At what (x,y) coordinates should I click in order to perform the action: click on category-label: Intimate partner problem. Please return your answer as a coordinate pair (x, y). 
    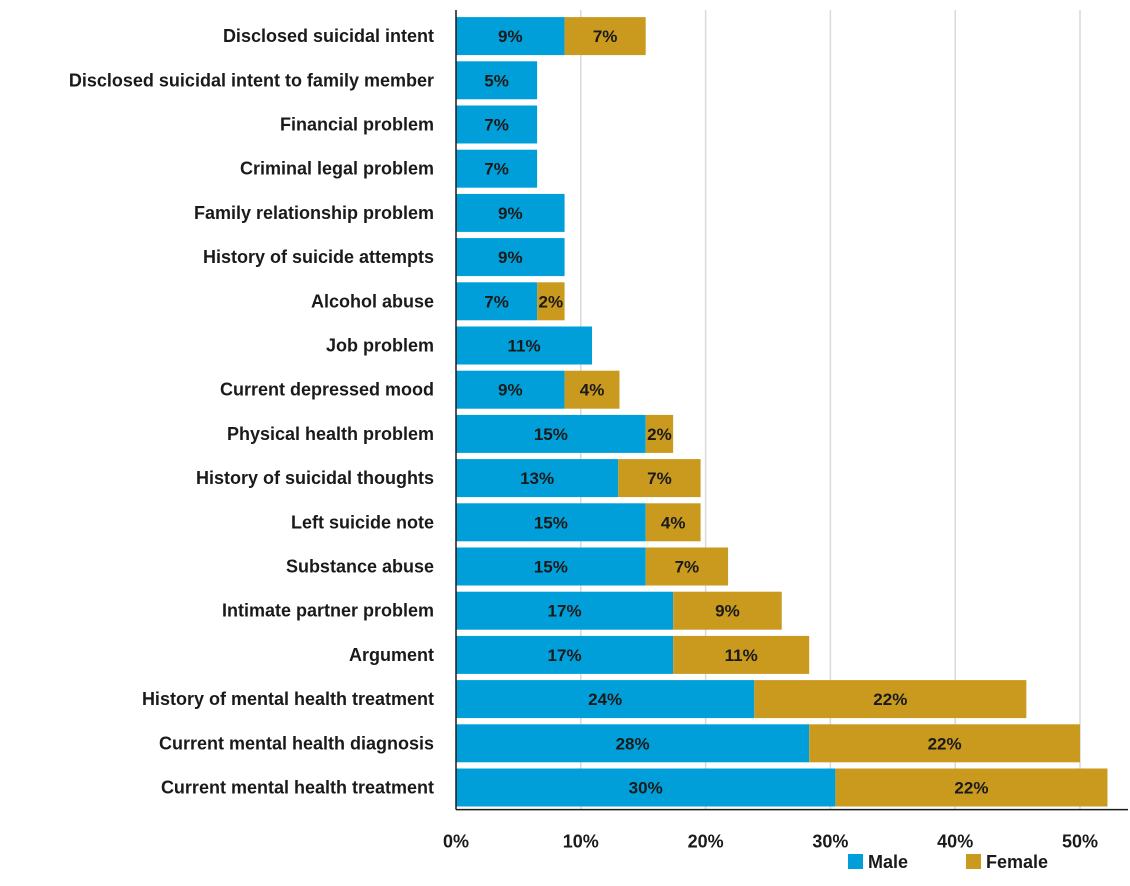
    Looking at the image, I should click on (328, 611).